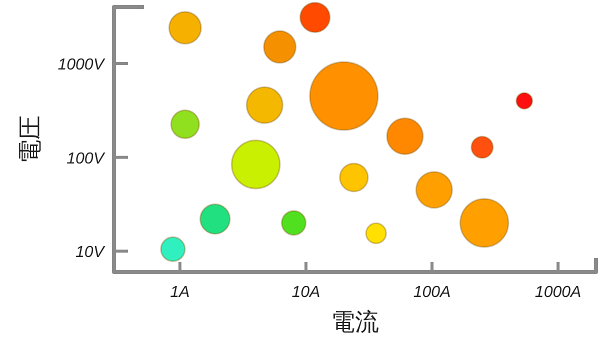 Image resolution: width=600 pixels, height=338 pixels. What do you see at coordinates (355, 322) in the screenshot?
I see `x-axis-title: 電流` at bounding box center [355, 322].